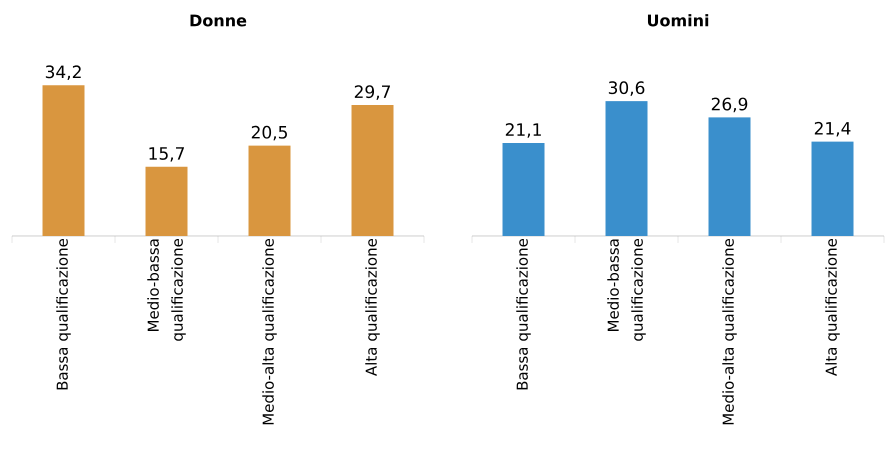 The width and height of the screenshot is (896, 449). What do you see at coordinates (63, 72) in the screenshot?
I see `data-label: 34,2` at bounding box center [63, 72].